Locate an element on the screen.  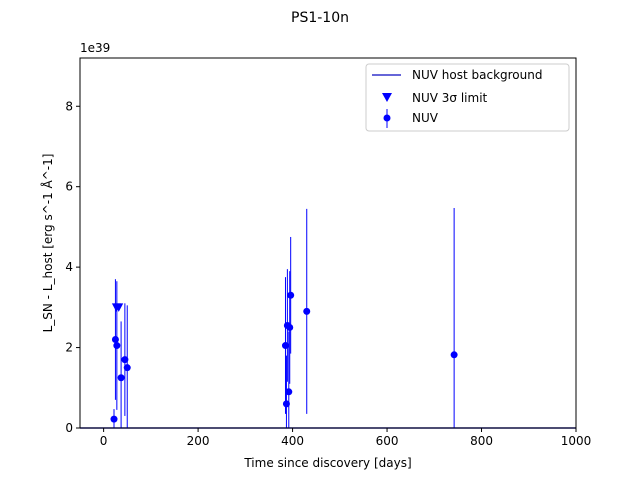
y-offset-label: 1e39 is located at coordinates (95, 48).